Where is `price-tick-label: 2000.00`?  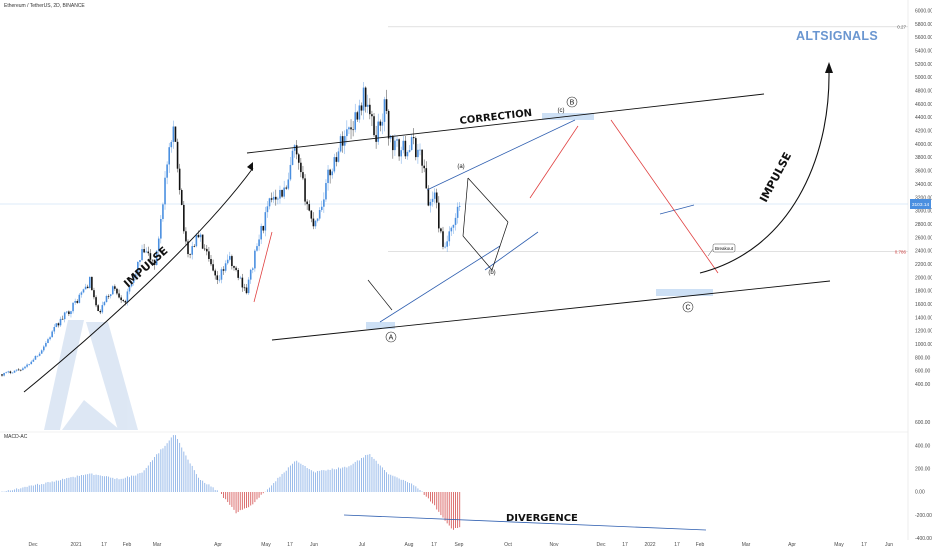
price-tick-label: 2000.00 is located at coordinates (923, 278).